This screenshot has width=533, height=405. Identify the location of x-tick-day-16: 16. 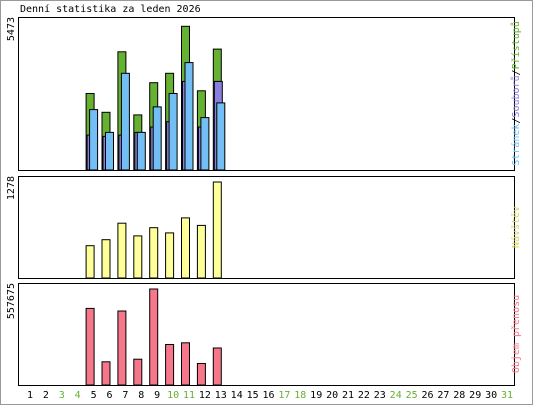
(268, 395).